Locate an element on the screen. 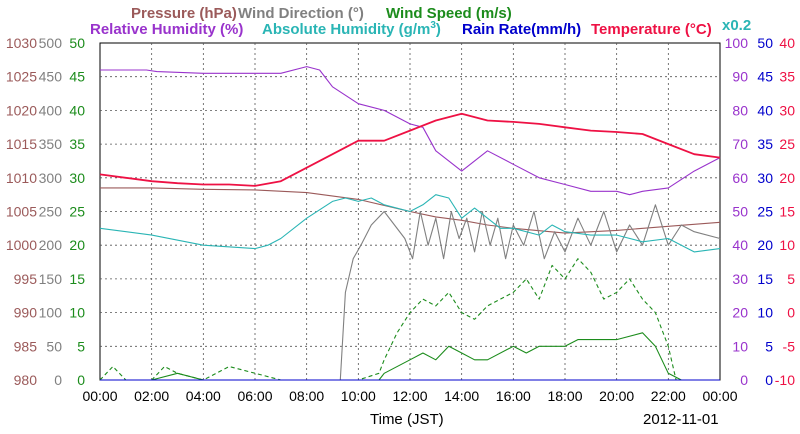 Image resolution: width=800 pixels, height=434 pixels. rain-rate-title: Rain Rate(mm/h) is located at coordinates (521, 29).